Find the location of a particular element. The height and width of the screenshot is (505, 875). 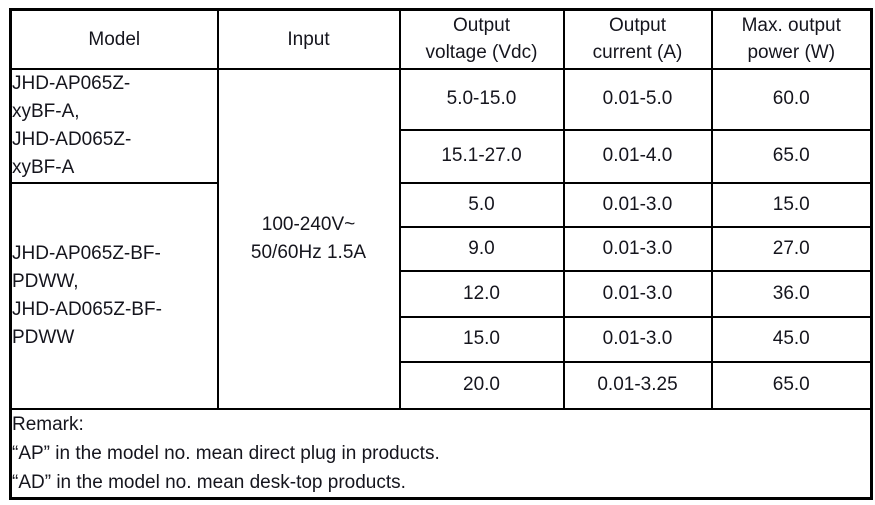

table-row: 20.0 0.01-3.25 65.0 is located at coordinates (442, 385).